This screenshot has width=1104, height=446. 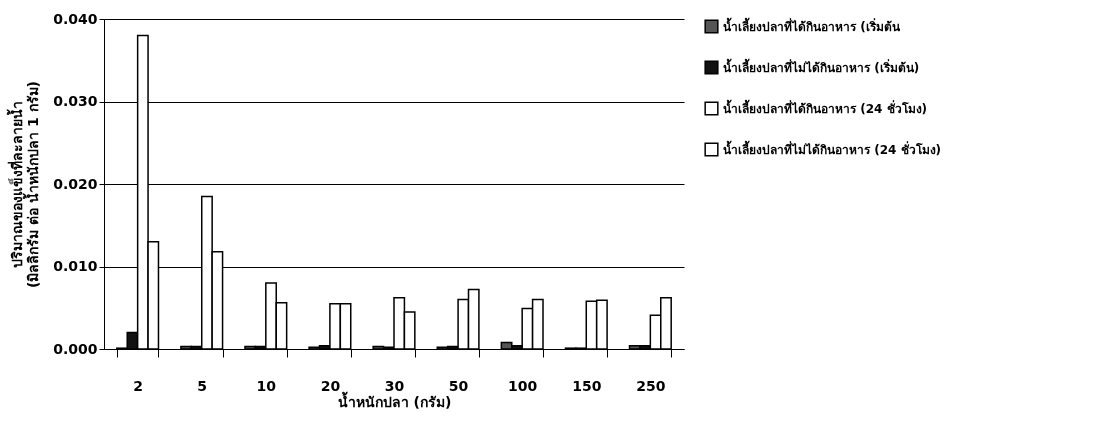 What do you see at coordinates (75, 18) in the screenshot?
I see `y-tick-label: 0.040` at bounding box center [75, 18].